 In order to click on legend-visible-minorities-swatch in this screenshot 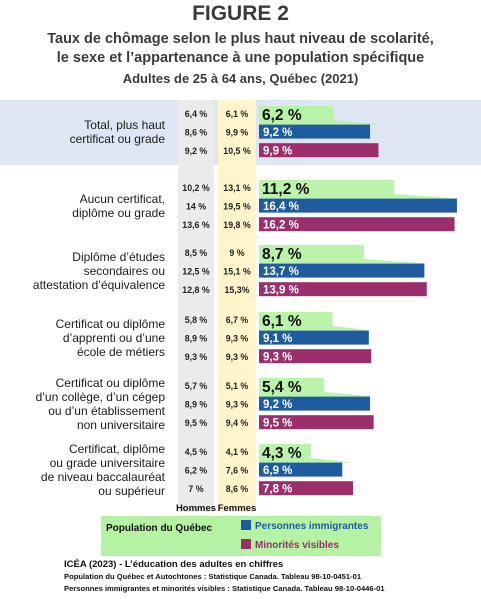, I will do `click(246, 544)`.